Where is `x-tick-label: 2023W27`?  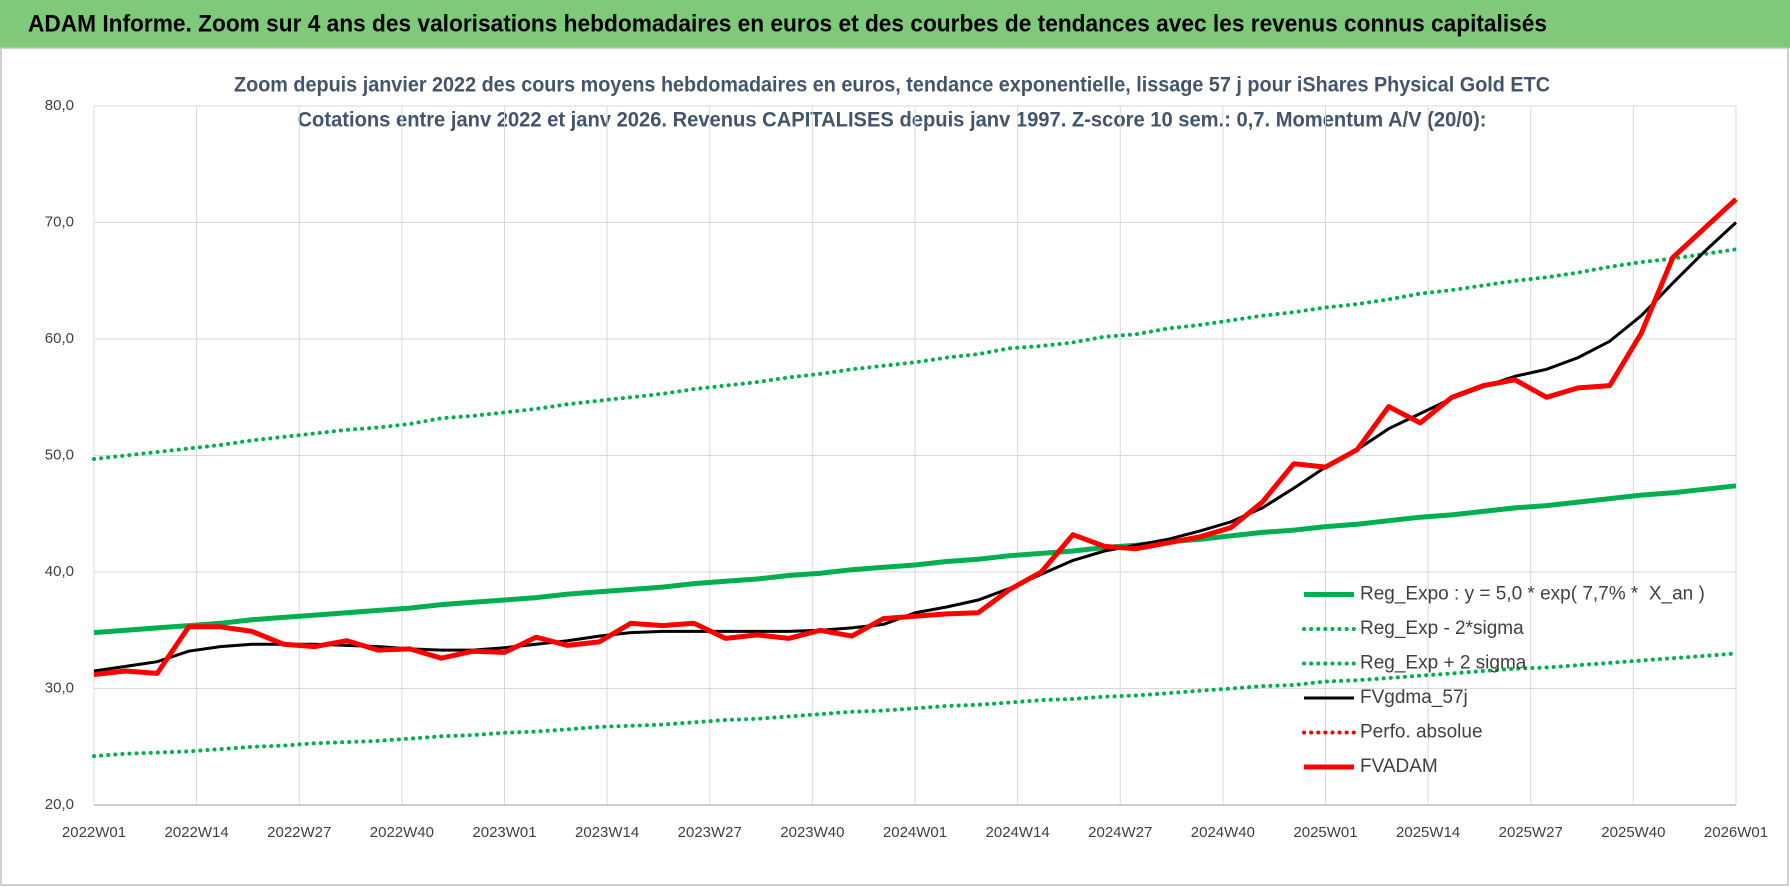 x-tick-label: 2023W27 is located at coordinates (710, 832).